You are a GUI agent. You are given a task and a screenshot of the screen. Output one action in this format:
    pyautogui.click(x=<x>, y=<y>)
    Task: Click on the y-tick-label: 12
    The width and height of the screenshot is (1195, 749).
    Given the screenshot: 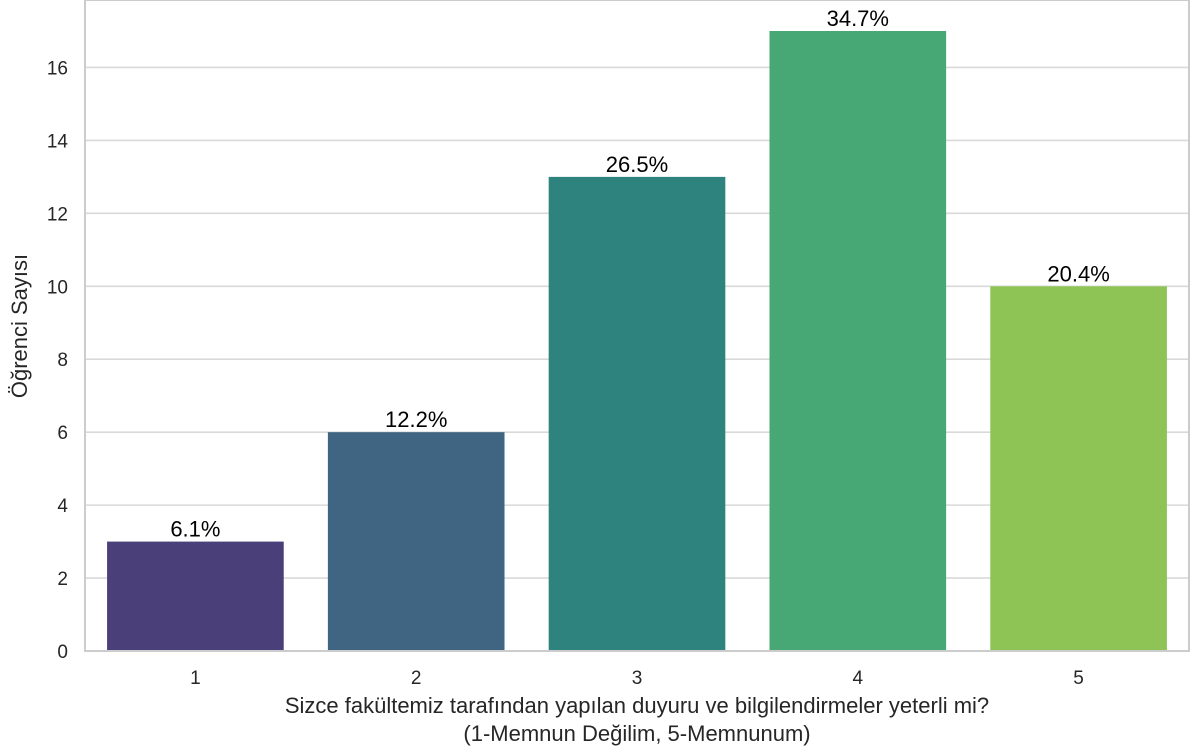 What is the action you would take?
    pyautogui.click(x=57, y=214)
    